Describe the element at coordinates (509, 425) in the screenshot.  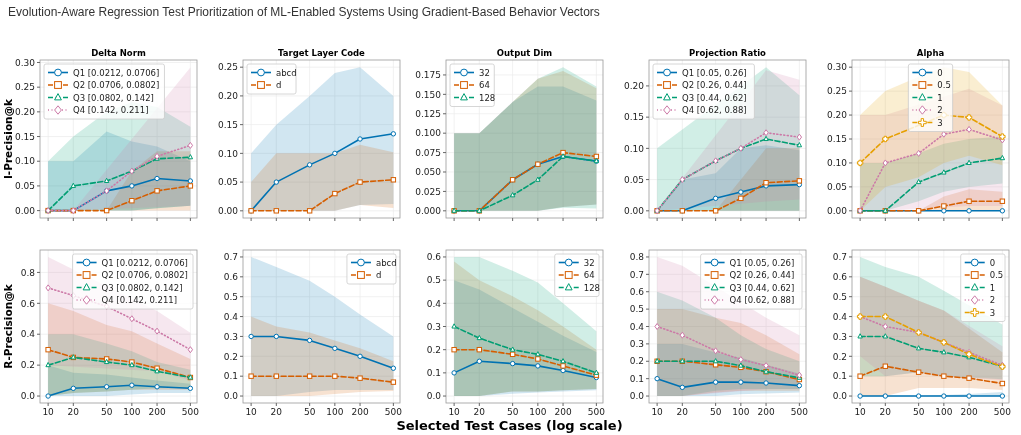
I see `x-axis-title: Selected Test Cases (log scale)` at that location.